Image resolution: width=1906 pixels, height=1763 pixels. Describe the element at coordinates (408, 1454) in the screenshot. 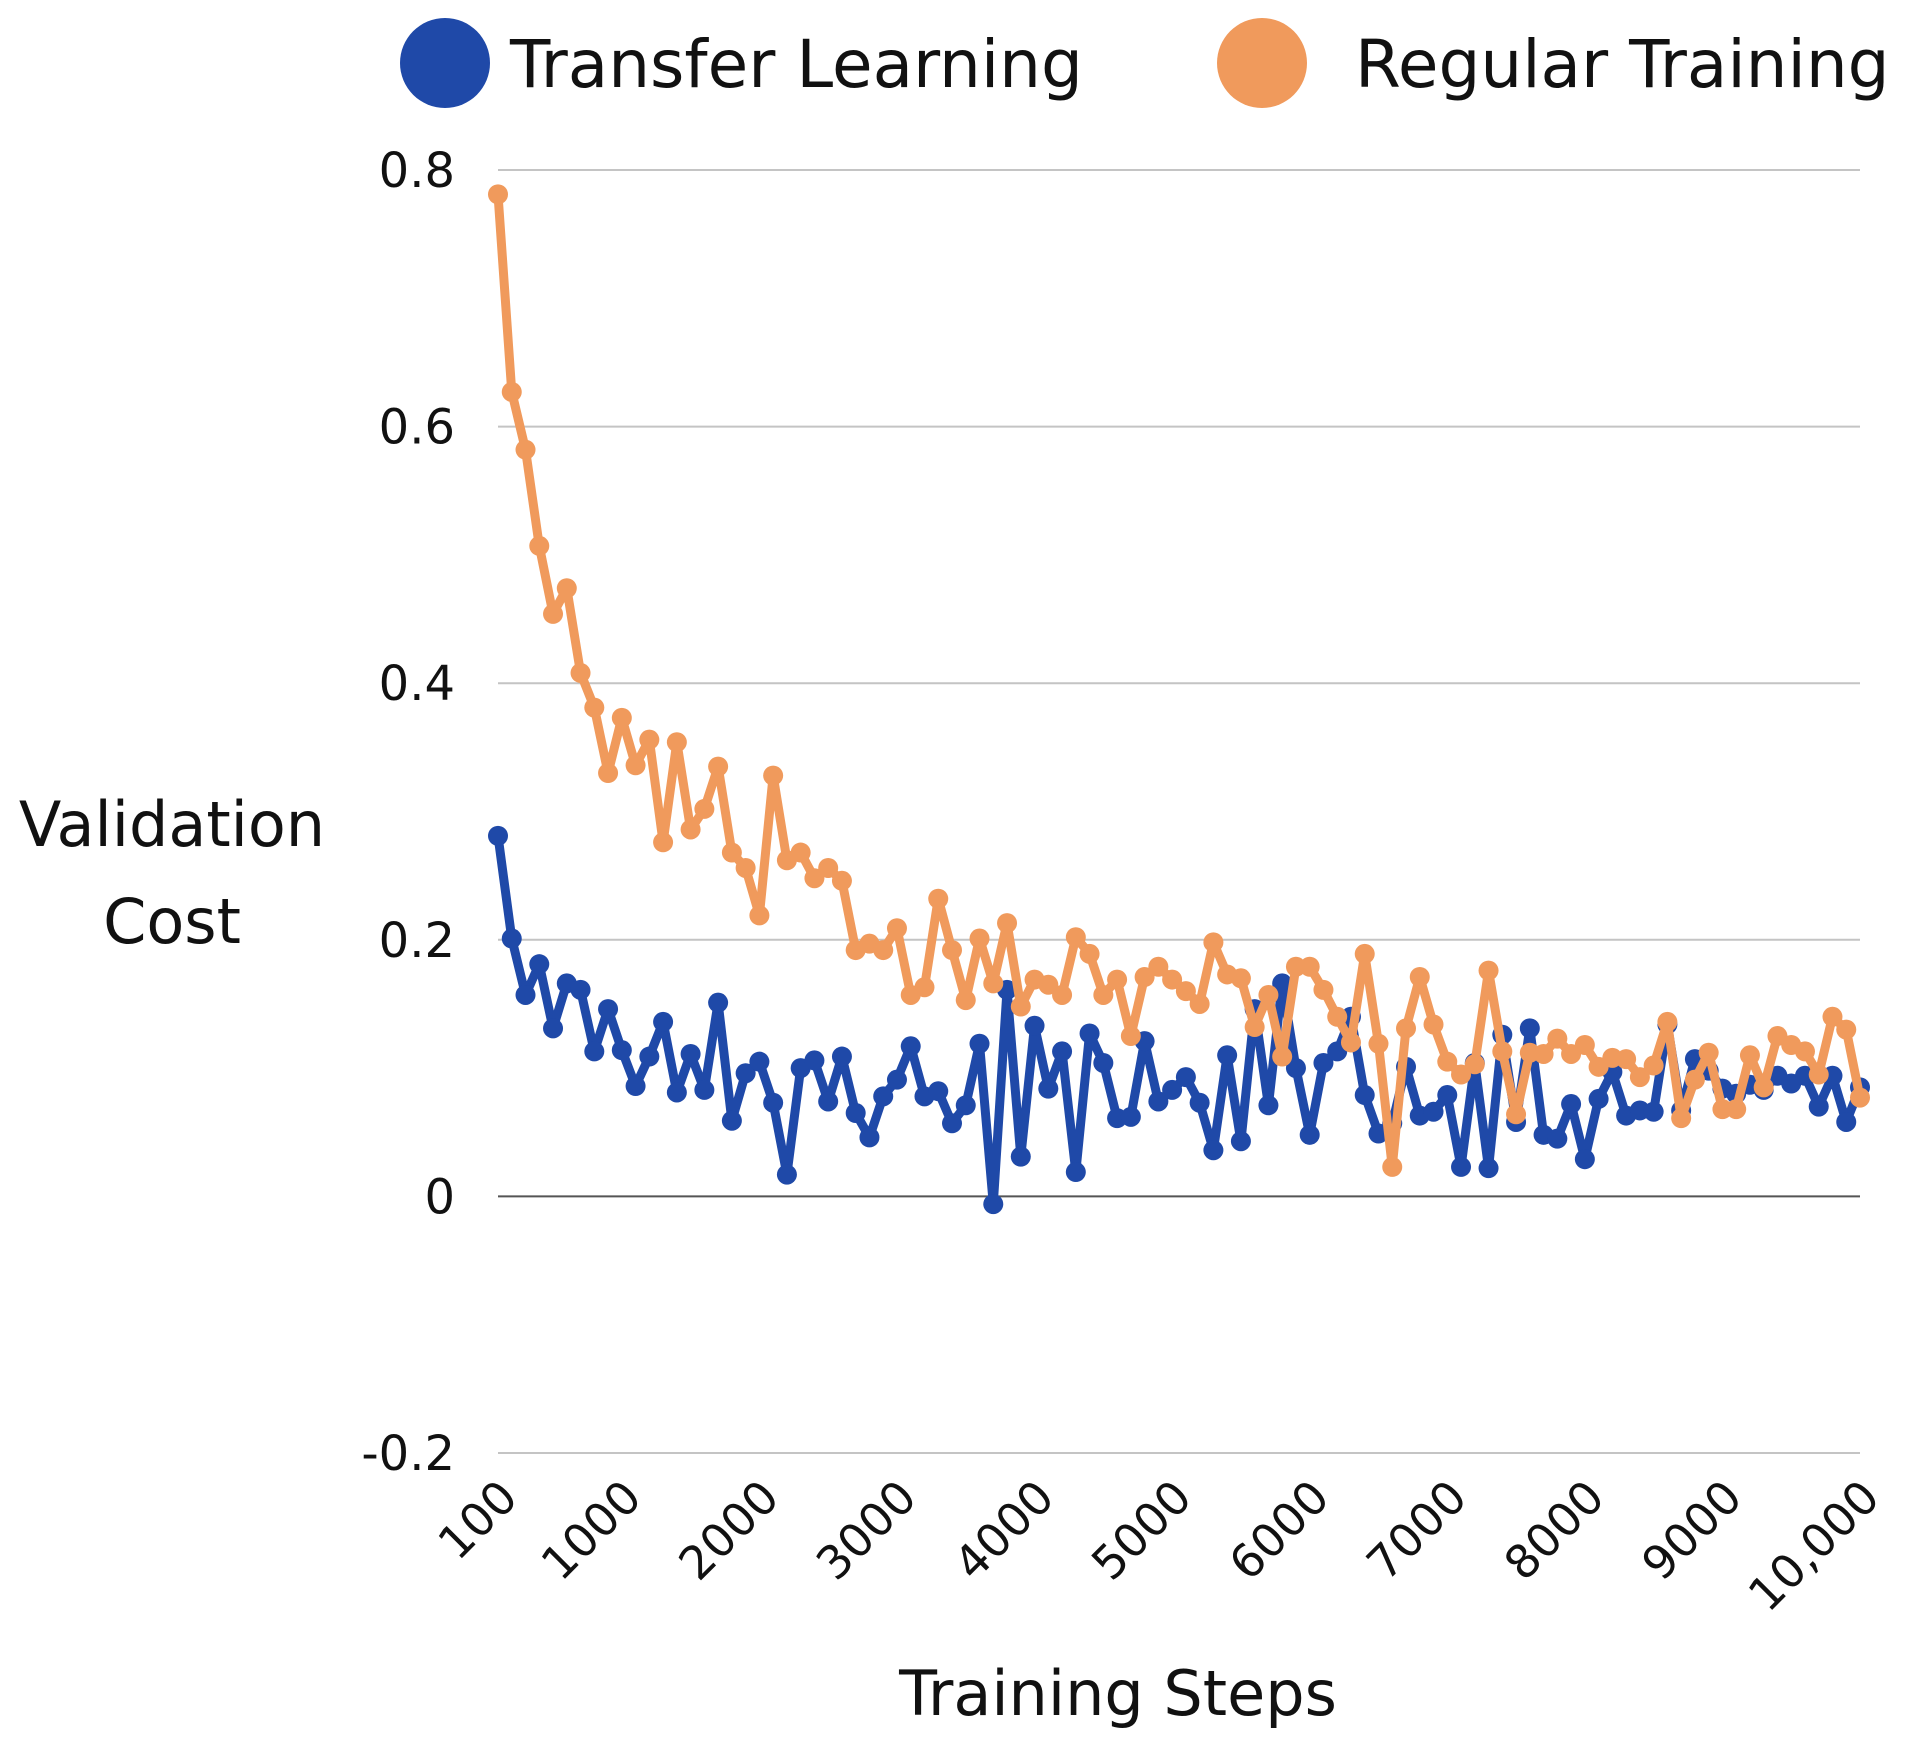

I see `y-tick-label: -0.2` at that location.